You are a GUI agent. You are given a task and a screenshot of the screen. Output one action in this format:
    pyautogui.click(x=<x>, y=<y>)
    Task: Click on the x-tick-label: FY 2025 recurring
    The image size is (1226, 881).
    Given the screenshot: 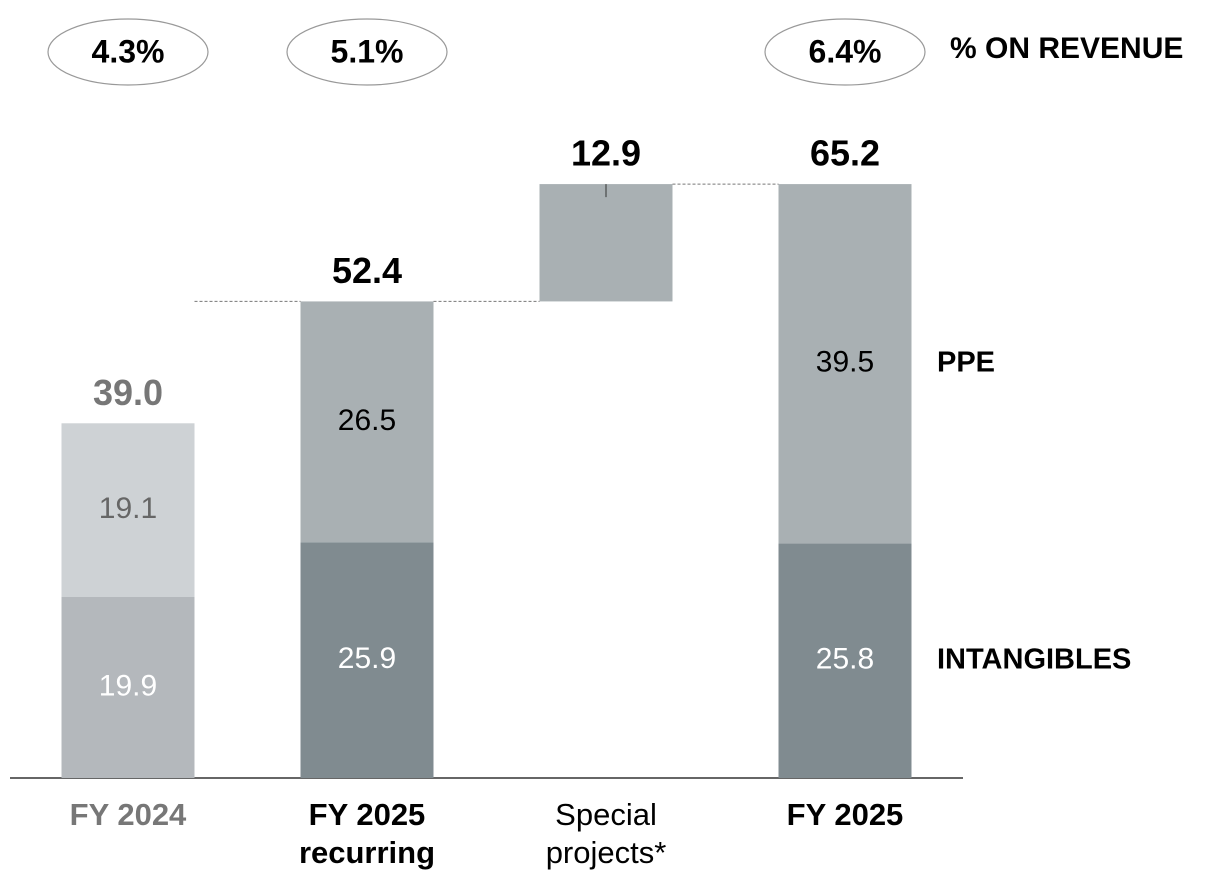 What is the action you would take?
    pyautogui.click(x=367, y=833)
    